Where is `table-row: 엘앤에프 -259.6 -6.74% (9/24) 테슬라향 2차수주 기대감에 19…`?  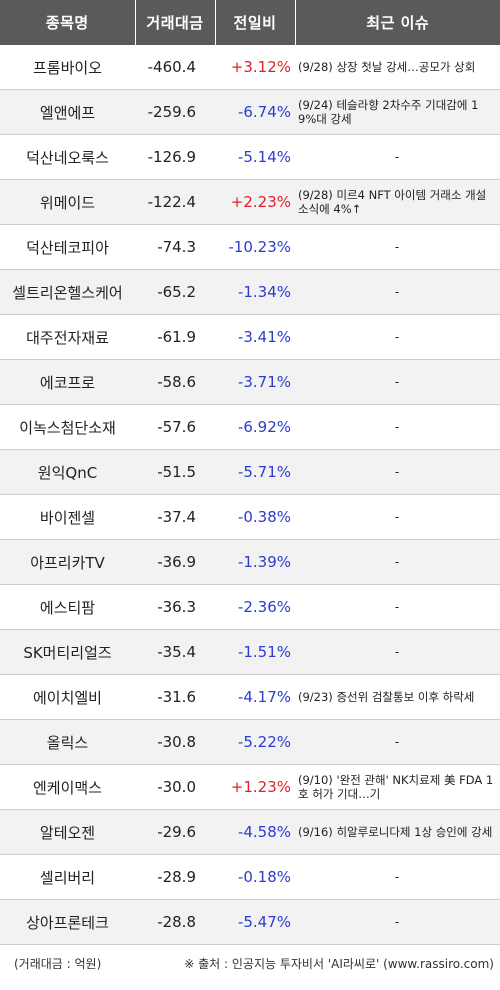
table-row: 엘앤에프 -259.6 -6.74% (9/24) 테슬라향 2차수주 기대감에 19… is located at coordinates (250, 112).